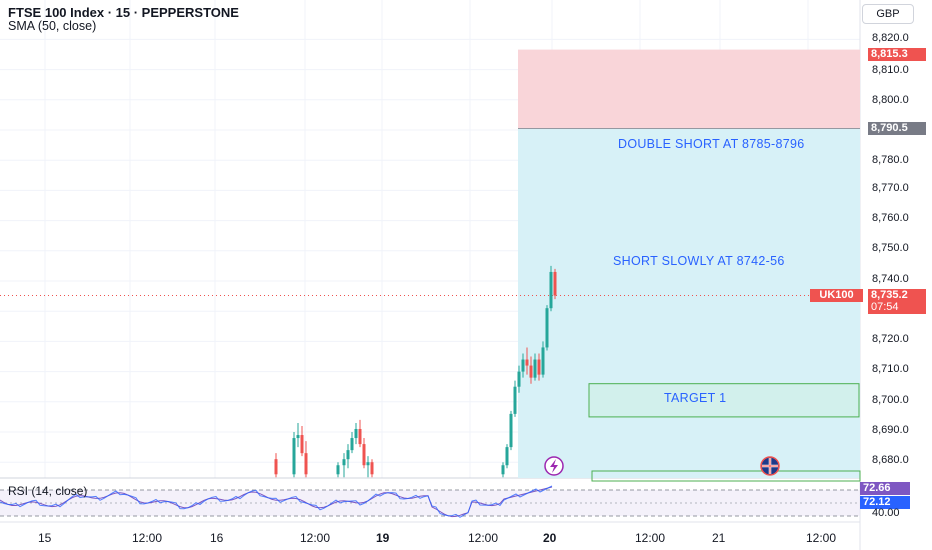  I want to click on symbol-tag: UK100, so click(836, 295).